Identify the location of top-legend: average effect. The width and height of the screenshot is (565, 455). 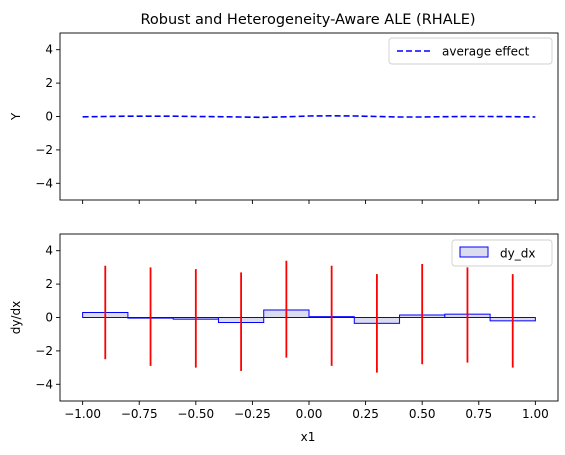
(470, 51).